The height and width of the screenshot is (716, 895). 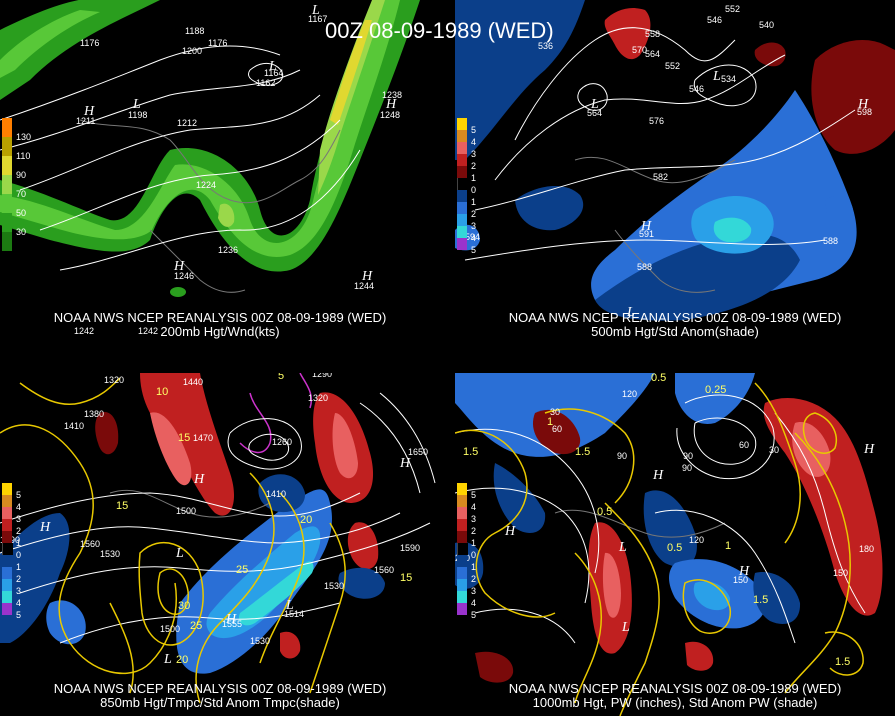 What do you see at coordinates (187, 123) in the screenshot?
I see `contour-label: 1212` at bounding box center [187, 123].